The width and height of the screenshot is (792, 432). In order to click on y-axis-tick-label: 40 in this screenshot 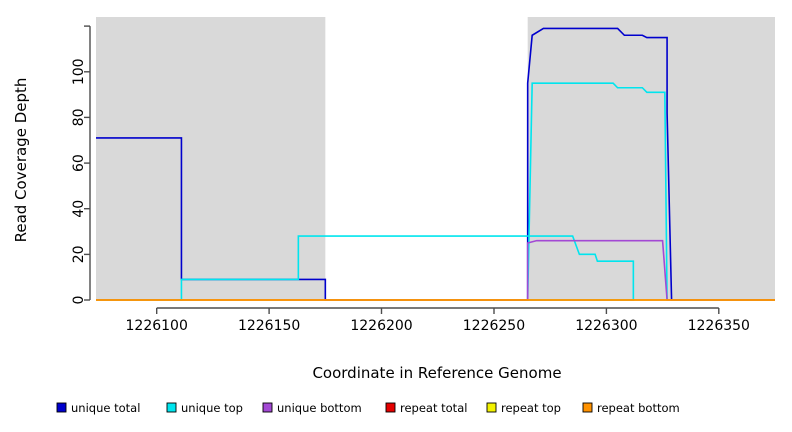, I will do `click(79, 209)`.